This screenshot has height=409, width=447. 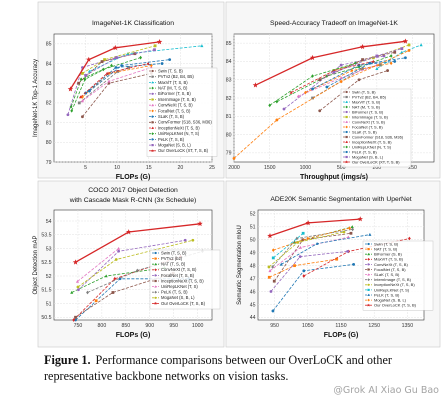 What do you see at coordinates (46, 318) in the screenshot?
I see `chart3-y-tick-label: 50.5` at bounding box center [46, 318].